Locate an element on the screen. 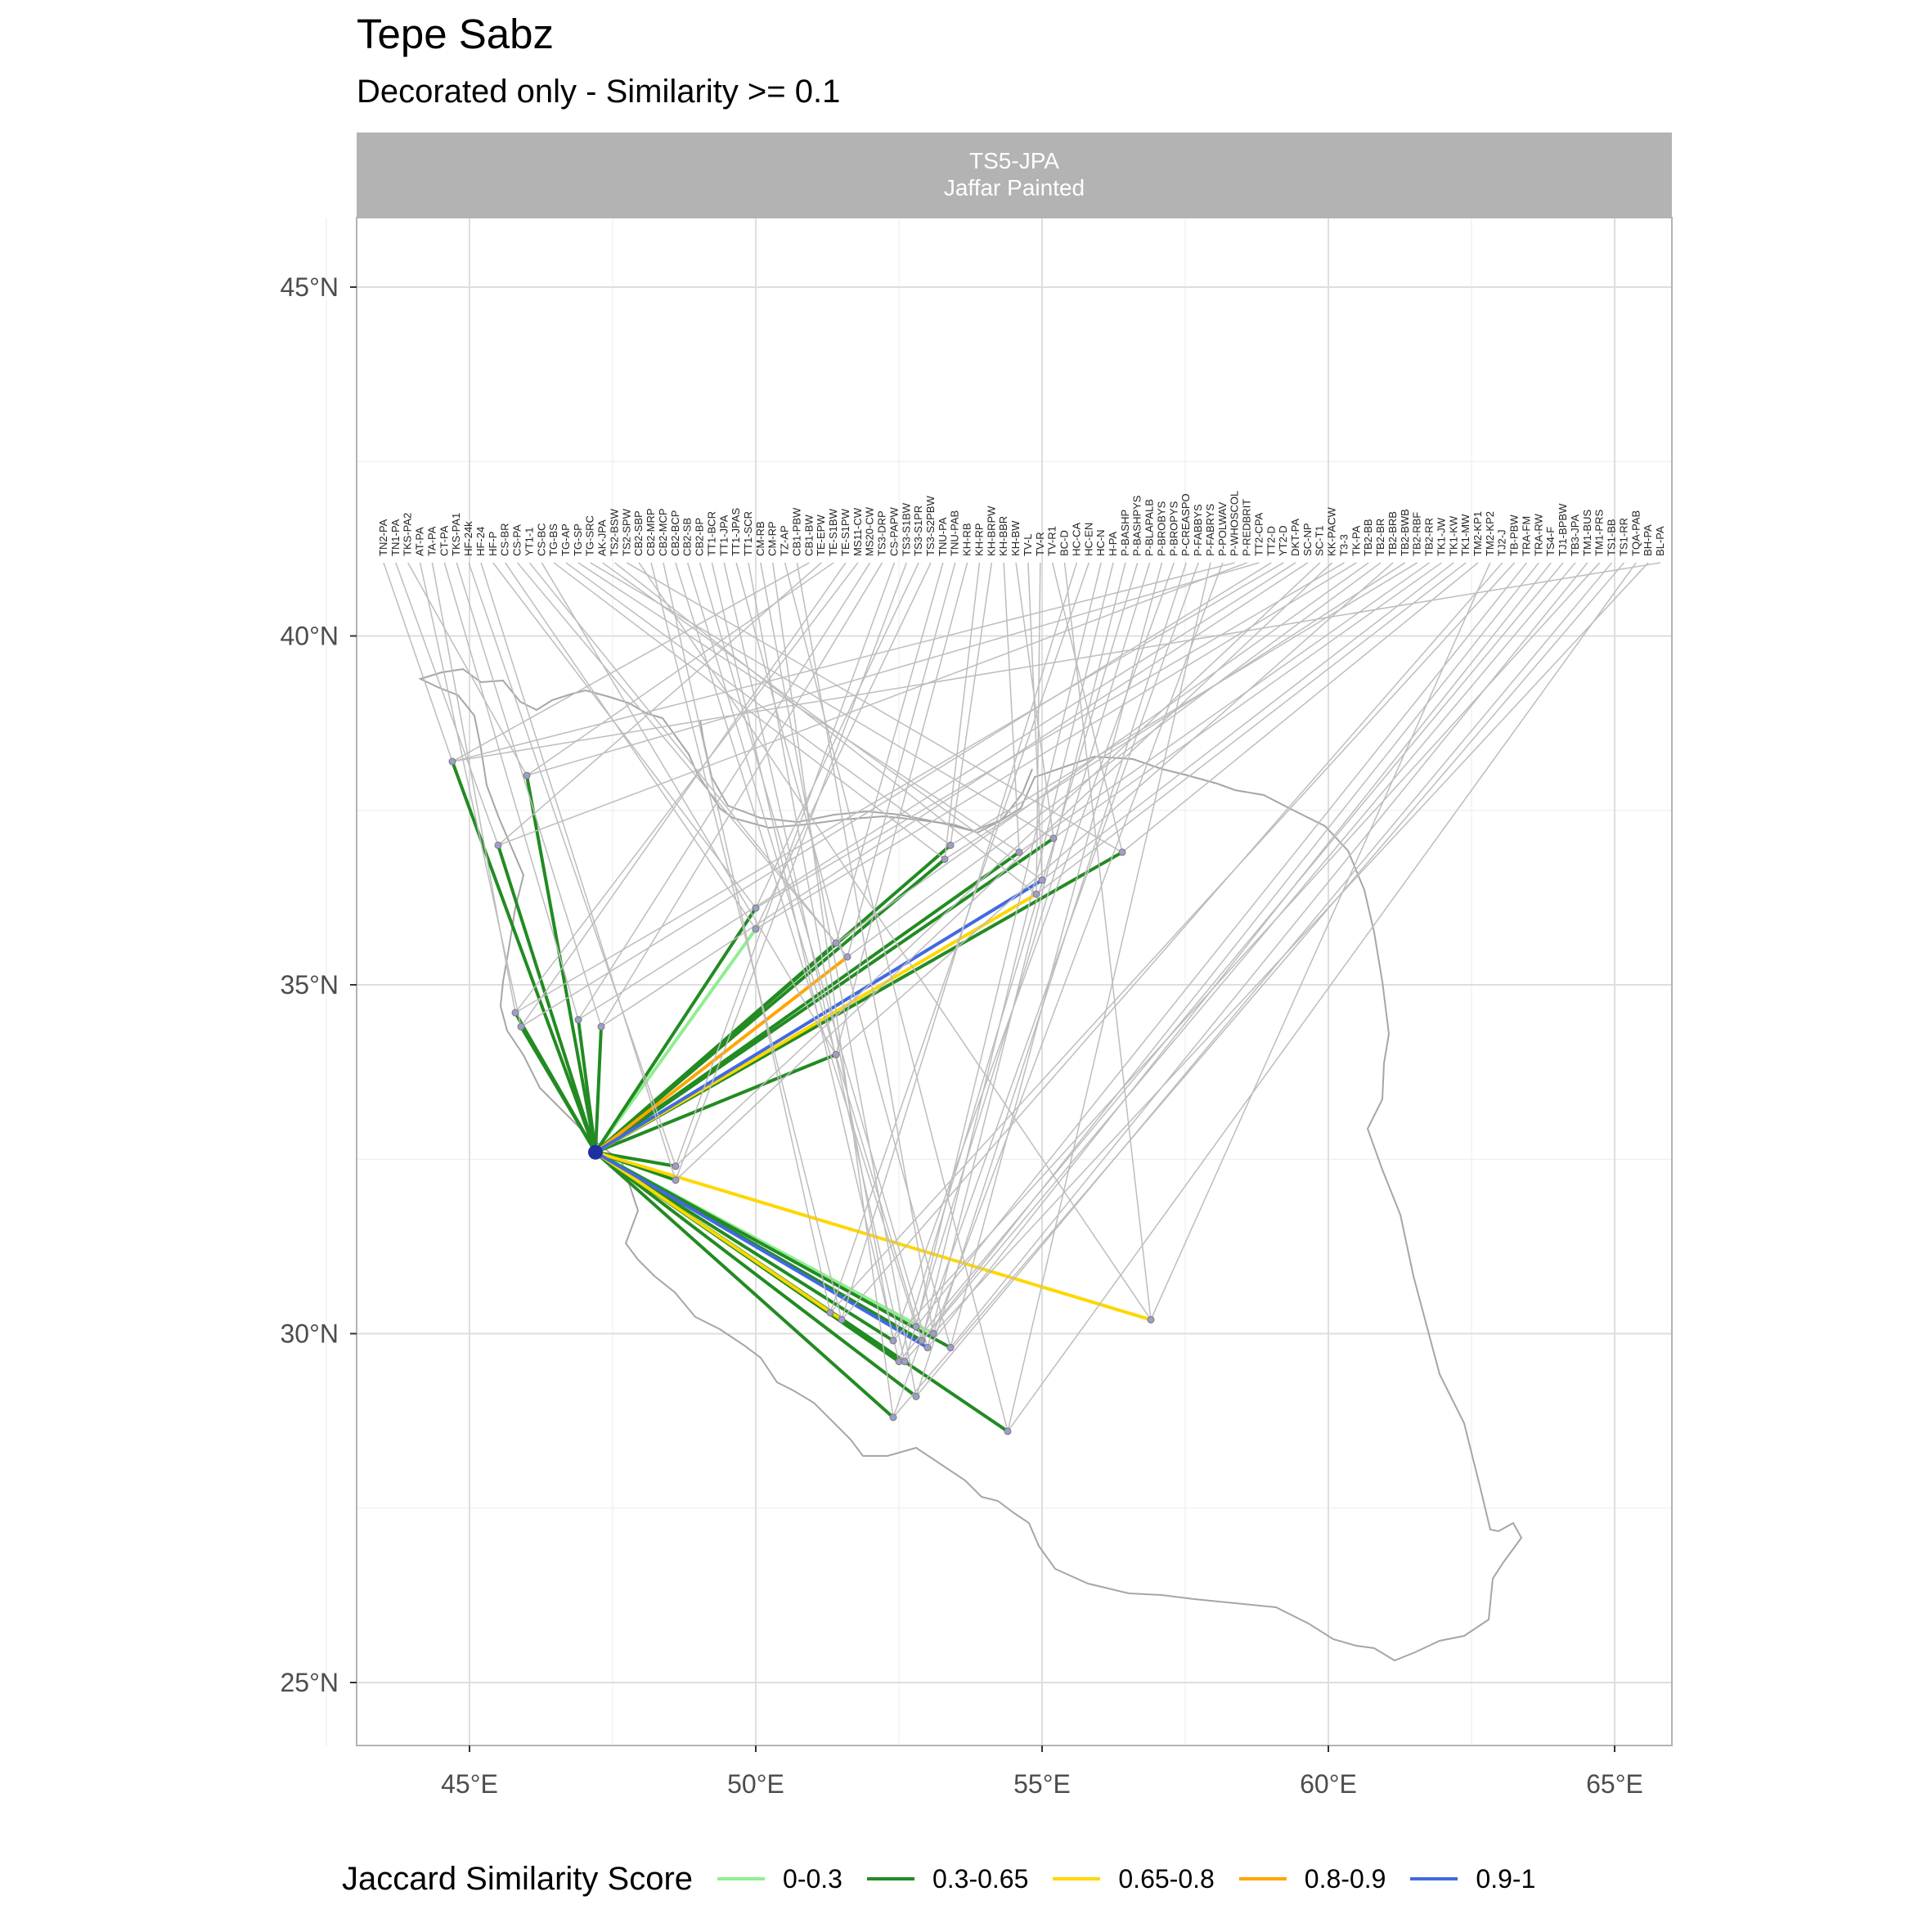  site-label: TM1-PRS is located at coordinates (1599, 533).